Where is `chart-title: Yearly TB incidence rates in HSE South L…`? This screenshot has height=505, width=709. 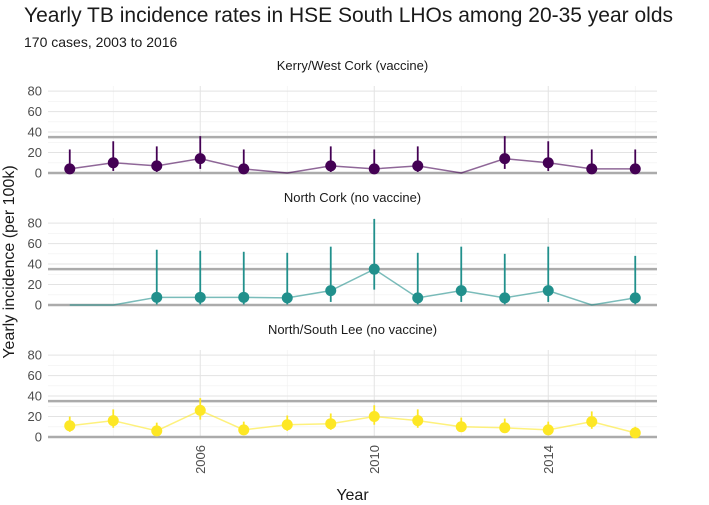 chart-title: Yearly TB incidence rates in HSE South L… is located at coordinates (349, 15).